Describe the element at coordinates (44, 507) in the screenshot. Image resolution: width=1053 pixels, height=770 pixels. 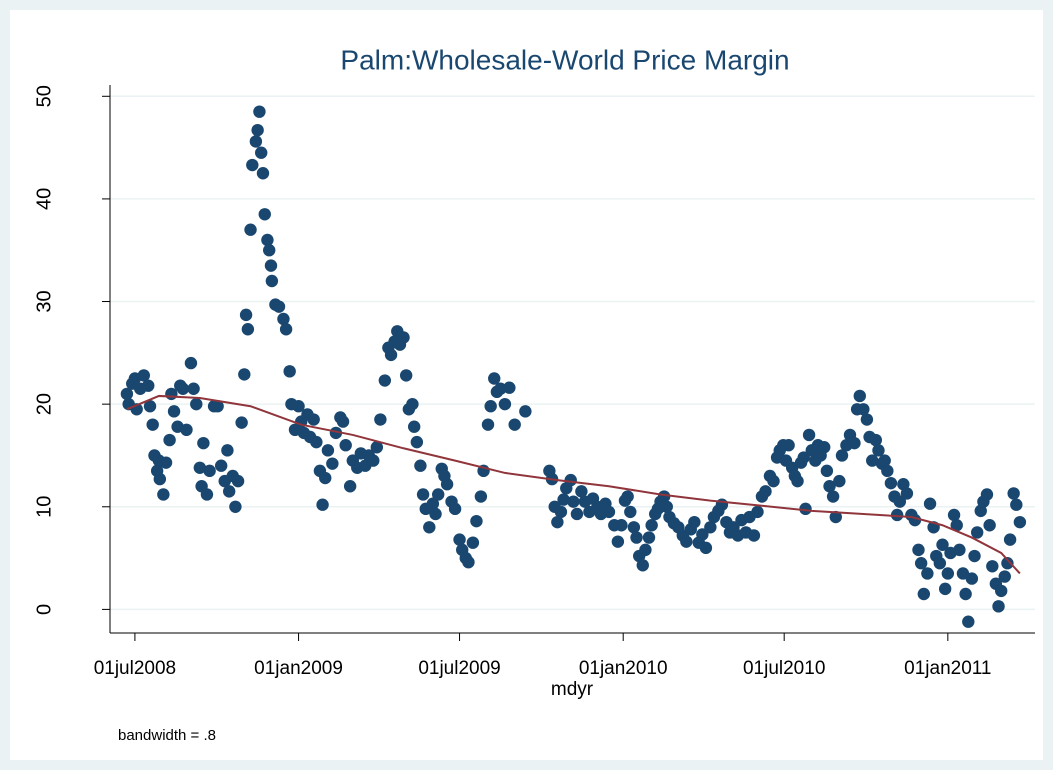
I see `y-tick-label: 10` at that location.